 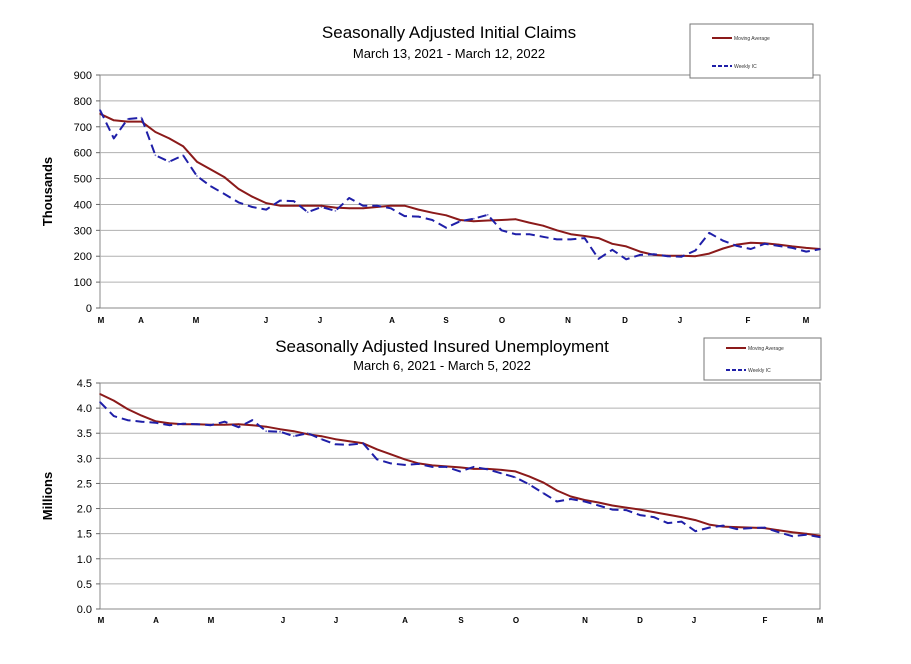 I want to click on legend-label: Moving Average, so click(x=766, y=349).